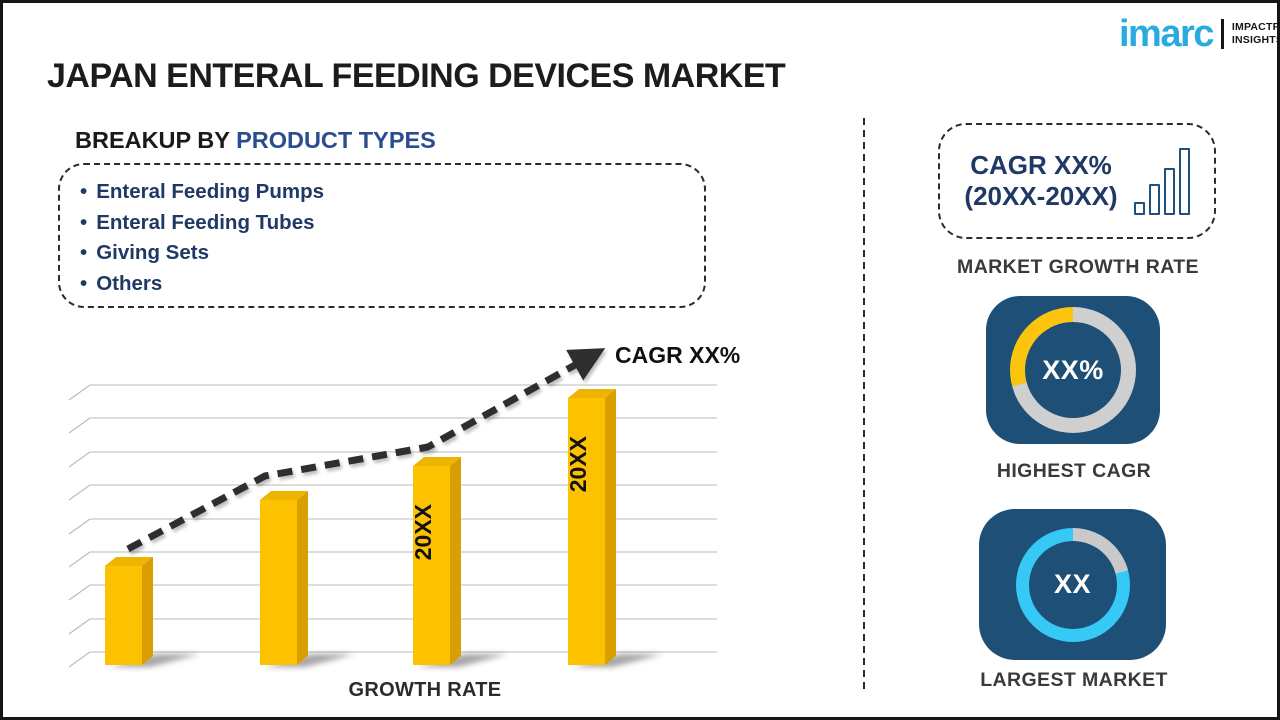 The width and height of the screenshot is (1280, 720). What do you see at coordinates (205, 222) in the screenshot?
I see `list-item-label: Enteral Feeding Tubes` at bounding box center [205, 222].